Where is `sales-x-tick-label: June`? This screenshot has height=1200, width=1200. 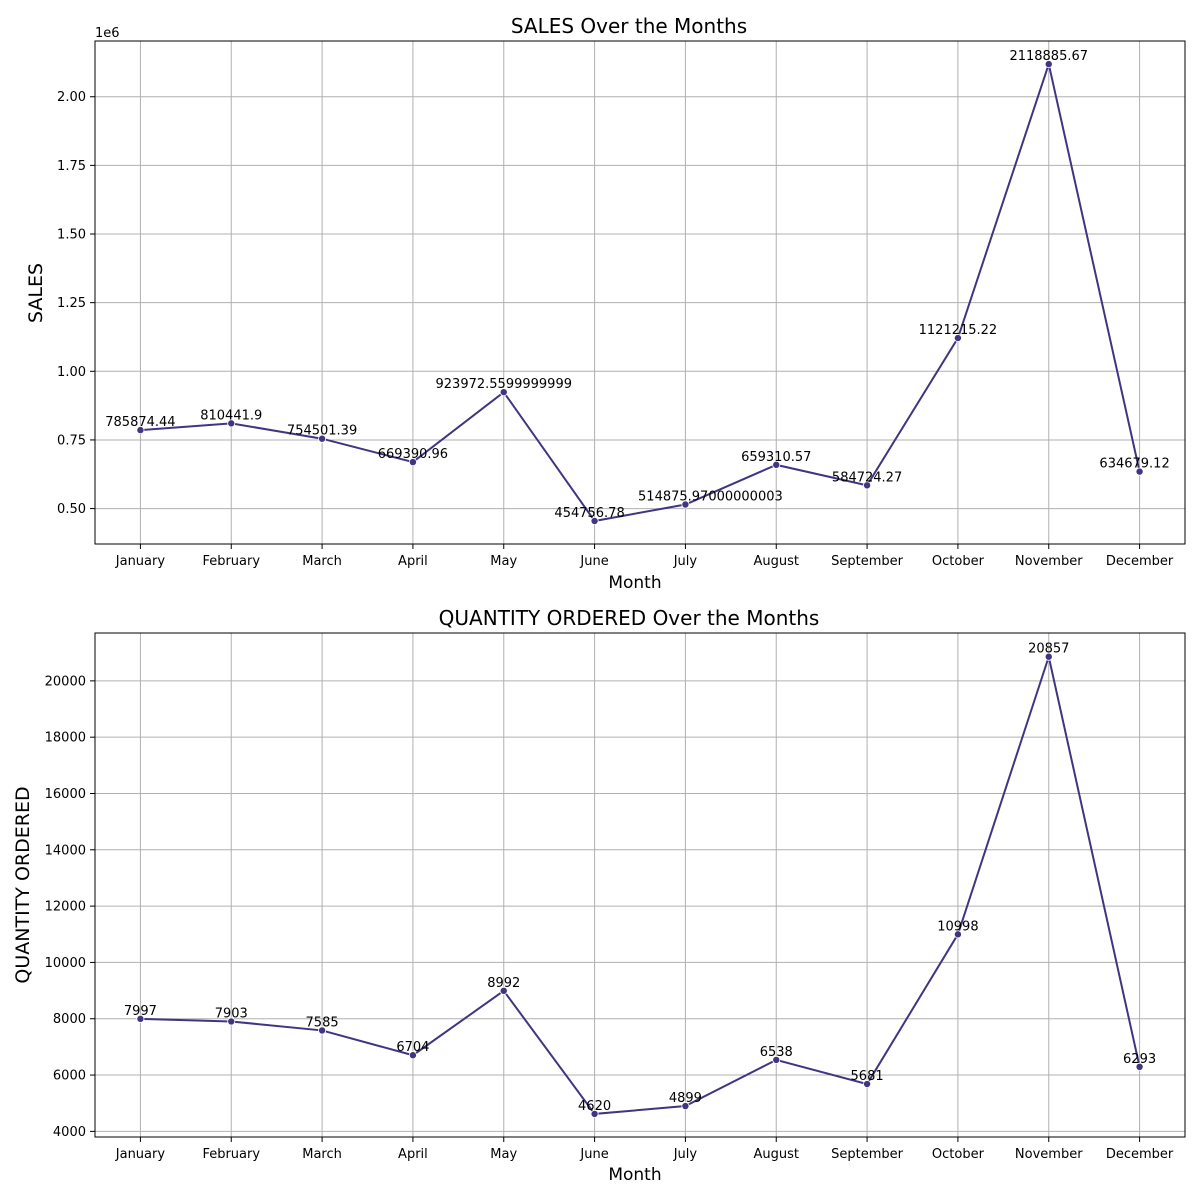
sales-x-tick-label: June is located at coordinates (593, 561).